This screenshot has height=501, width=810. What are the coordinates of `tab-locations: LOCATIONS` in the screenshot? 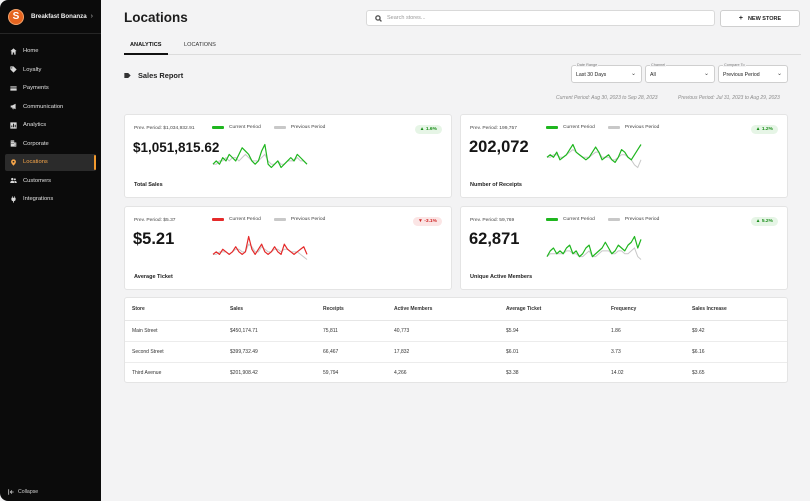 It's located at (200, 45).